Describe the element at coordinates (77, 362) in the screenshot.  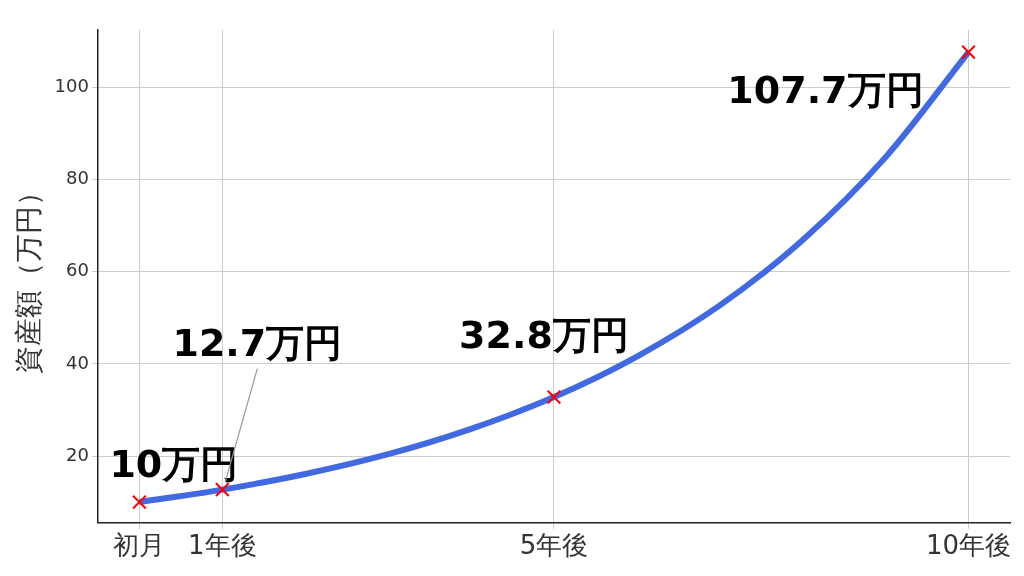
I see `y-tick-label: 40` at that location.